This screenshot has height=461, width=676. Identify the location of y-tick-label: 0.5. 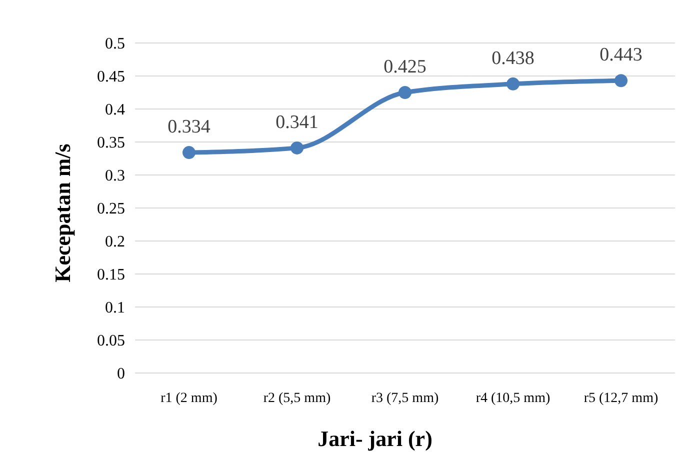
(115, 44).